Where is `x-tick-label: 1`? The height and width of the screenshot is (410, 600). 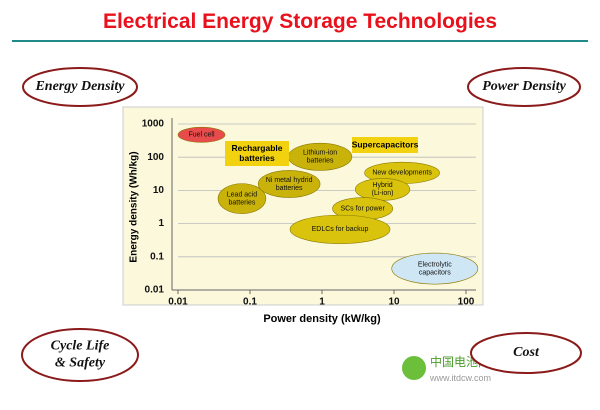 x-tick-label: 1 is located at coordinates (322, 302).